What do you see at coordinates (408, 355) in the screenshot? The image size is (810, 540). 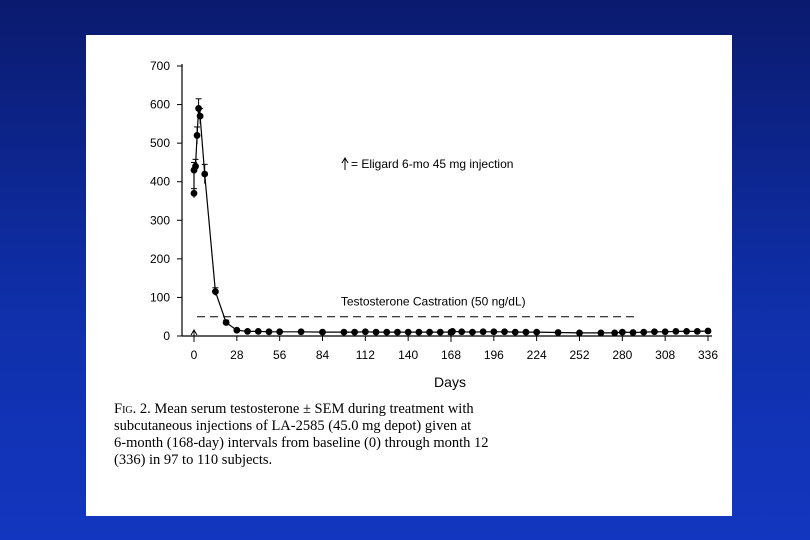 I see `x-tick-label: 140` at bounding box center [408, 355].